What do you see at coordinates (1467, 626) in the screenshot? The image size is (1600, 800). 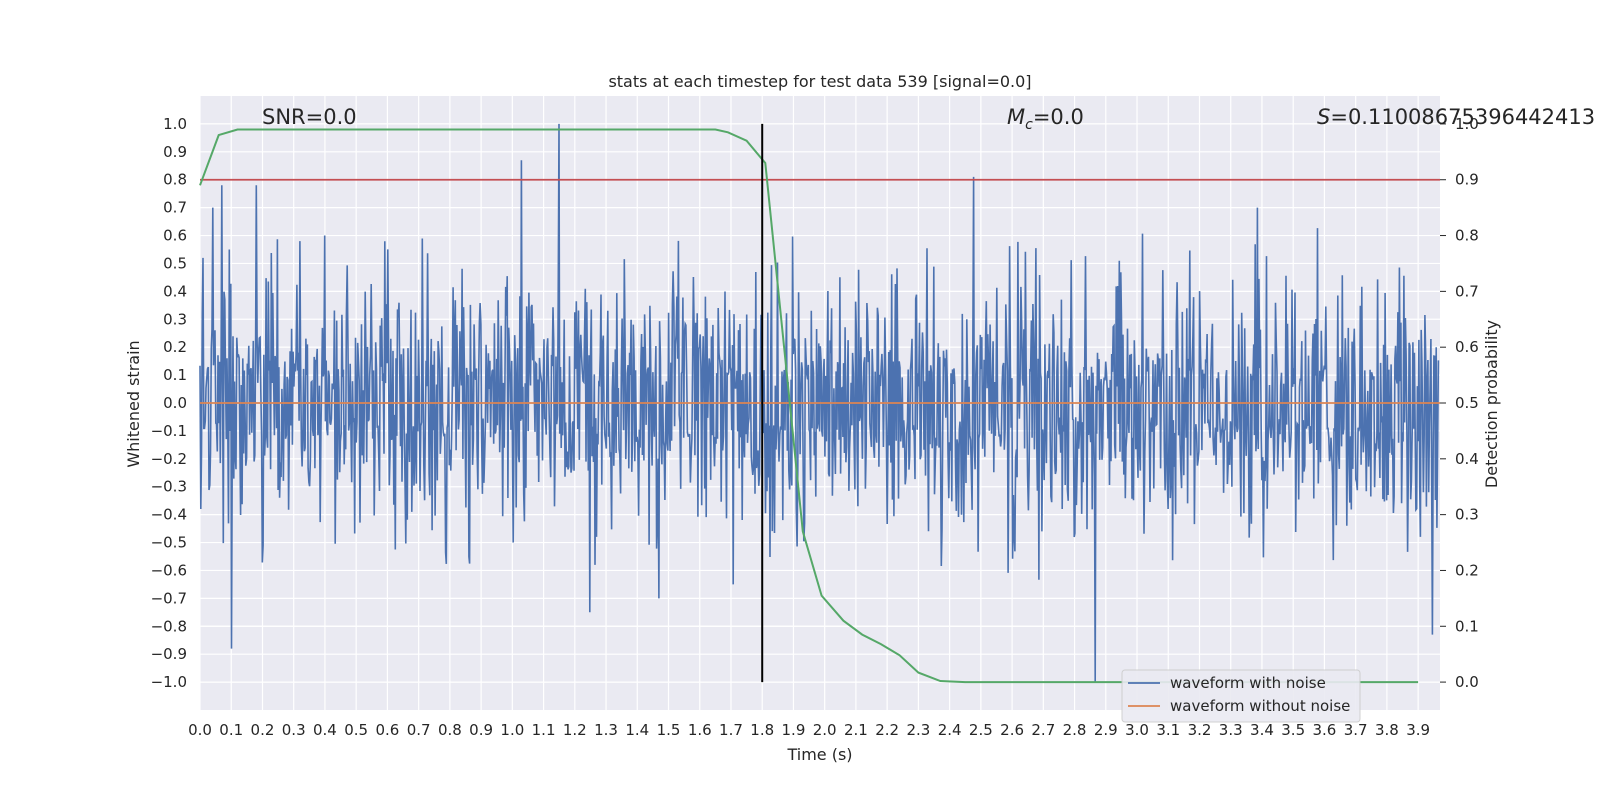 I see `y2-tick-label: 0.1` at bounding box center [1467, 626].